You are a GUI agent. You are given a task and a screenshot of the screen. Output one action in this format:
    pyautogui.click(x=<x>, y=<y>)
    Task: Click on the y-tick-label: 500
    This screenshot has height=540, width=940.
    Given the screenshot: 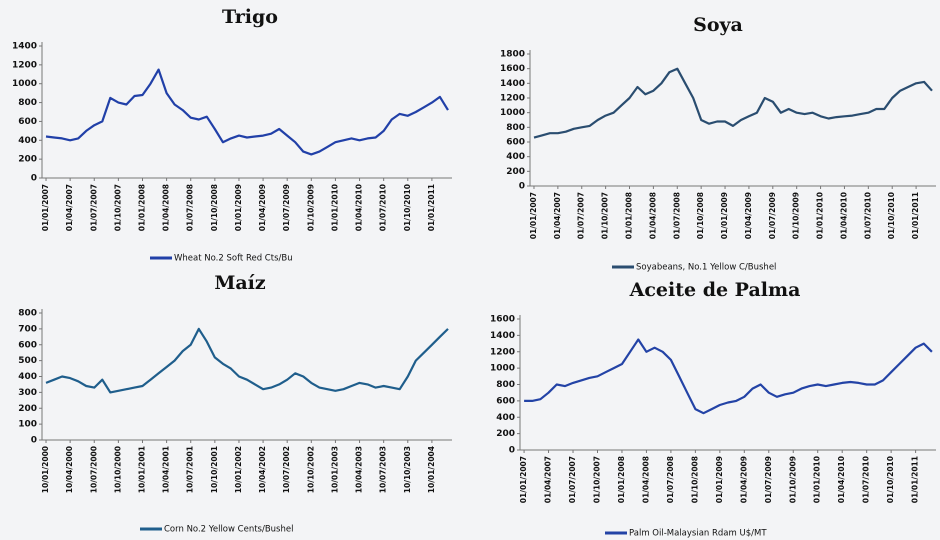 What is the action you would take?
    pyautogui.click(x=27, y=361)
    